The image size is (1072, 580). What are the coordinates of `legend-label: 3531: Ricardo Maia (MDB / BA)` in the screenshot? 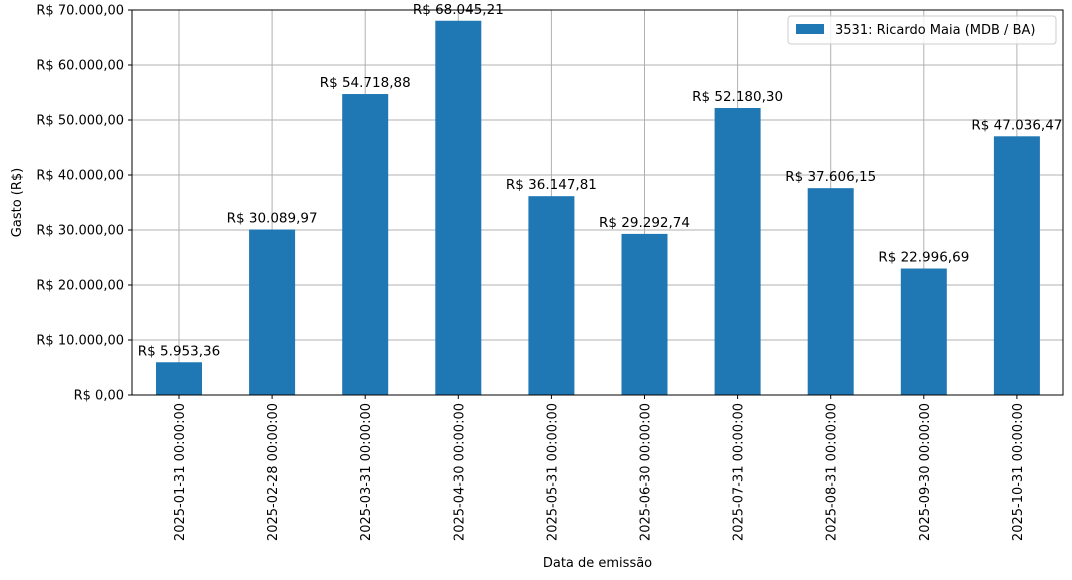 It's located at (935, 30).